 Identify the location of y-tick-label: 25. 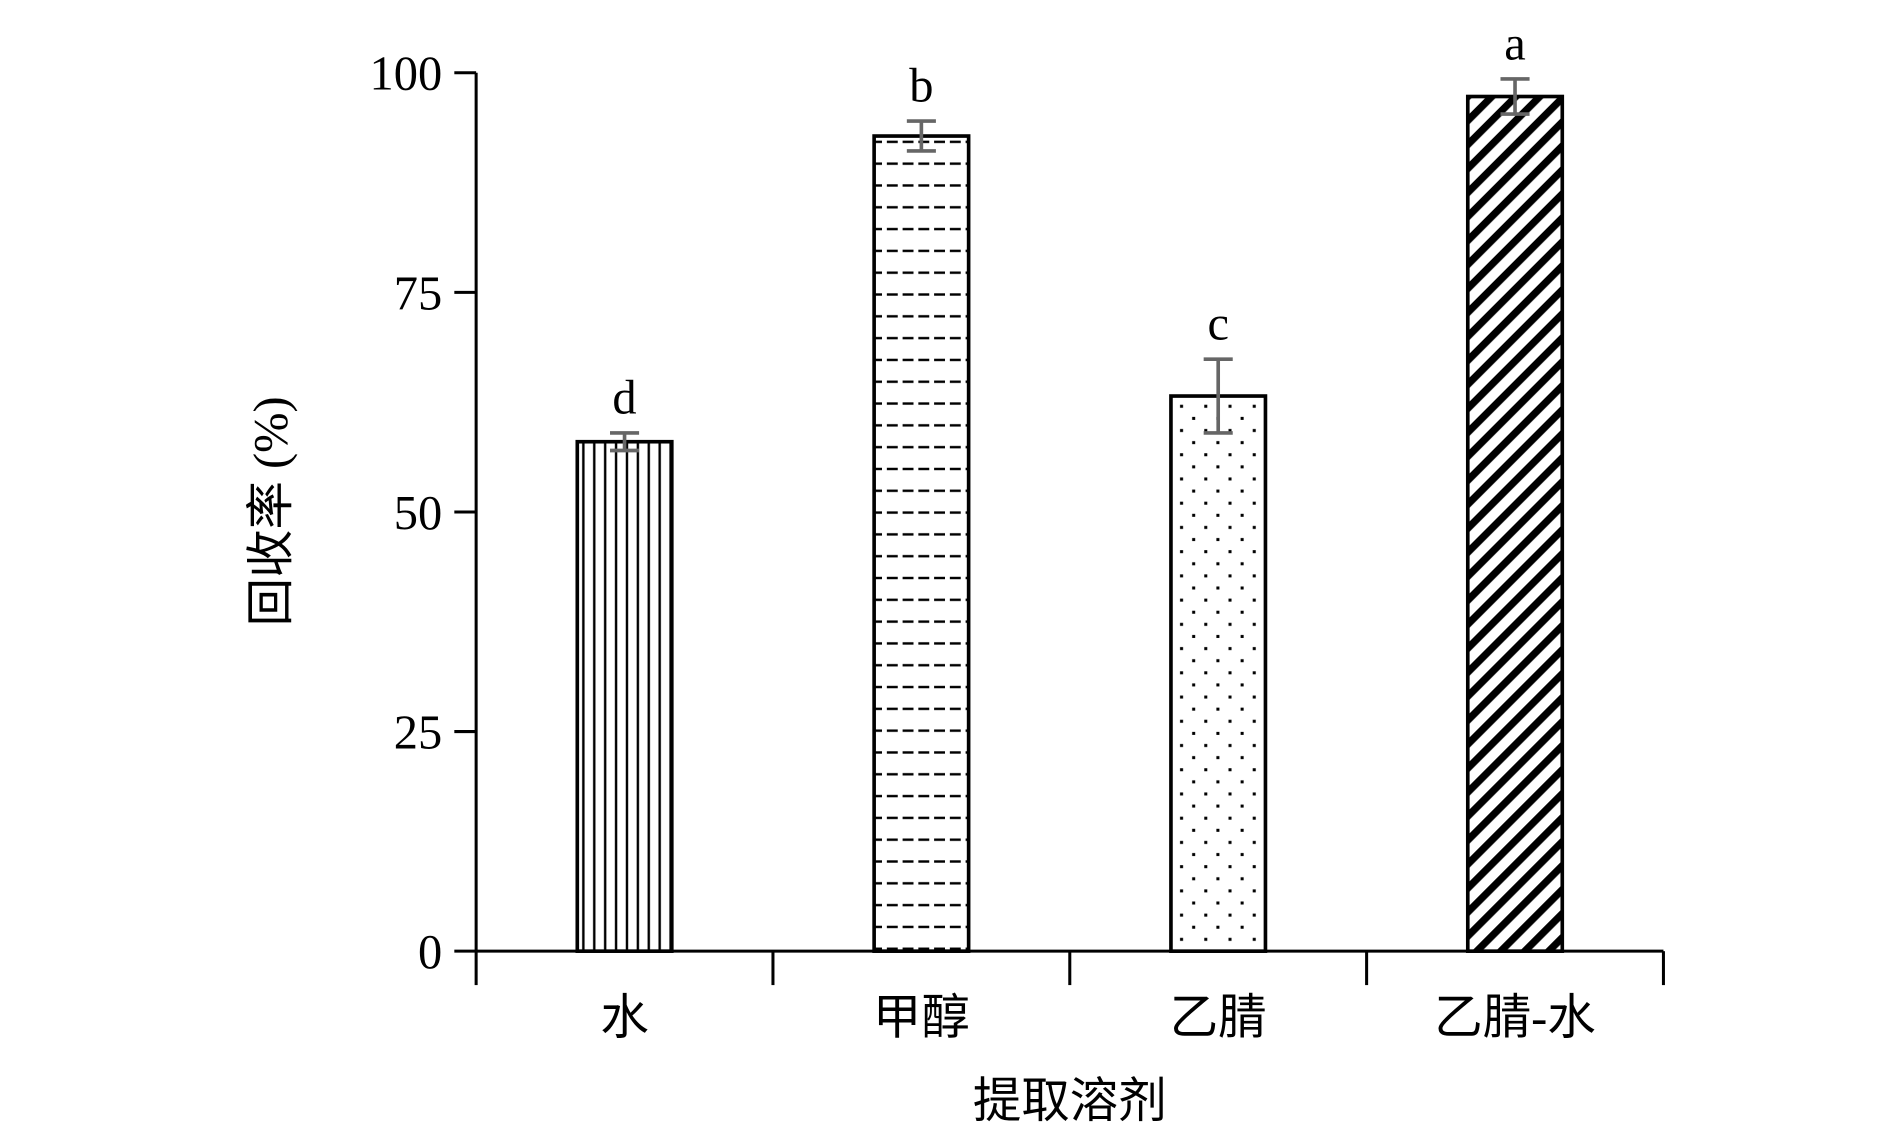
(418, 733).